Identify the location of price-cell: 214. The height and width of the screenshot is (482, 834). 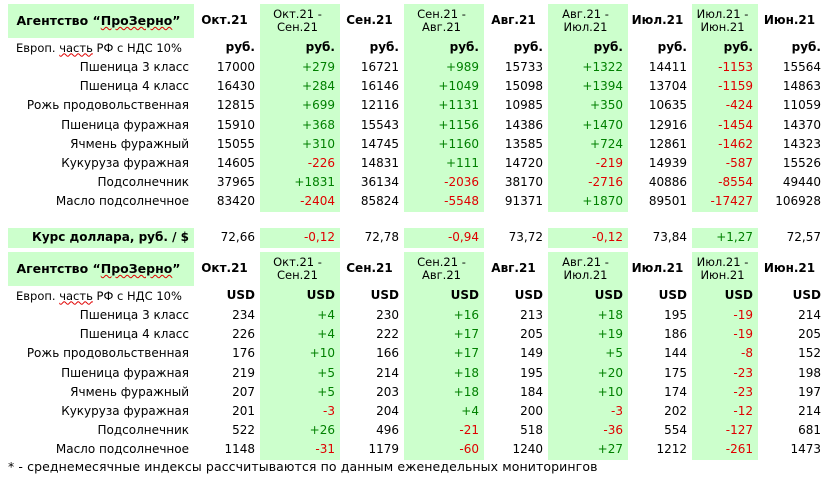
(387, 372).